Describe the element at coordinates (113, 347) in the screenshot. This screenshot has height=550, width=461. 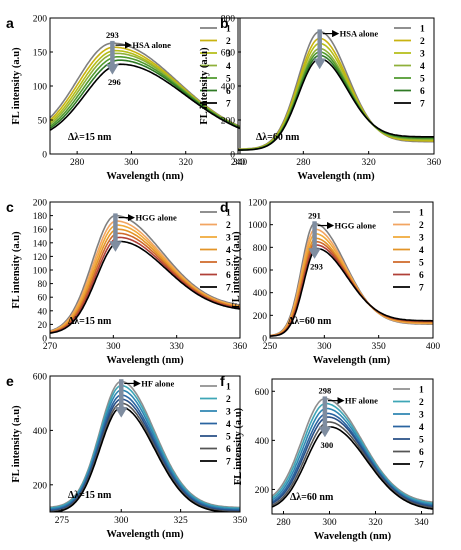
I see `x-tick-label: 300` at that location.